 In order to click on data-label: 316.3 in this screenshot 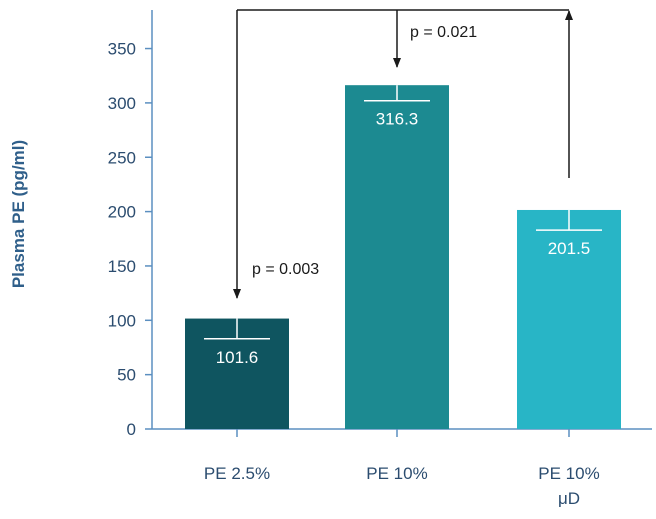, I will do `click(397, 119)`.